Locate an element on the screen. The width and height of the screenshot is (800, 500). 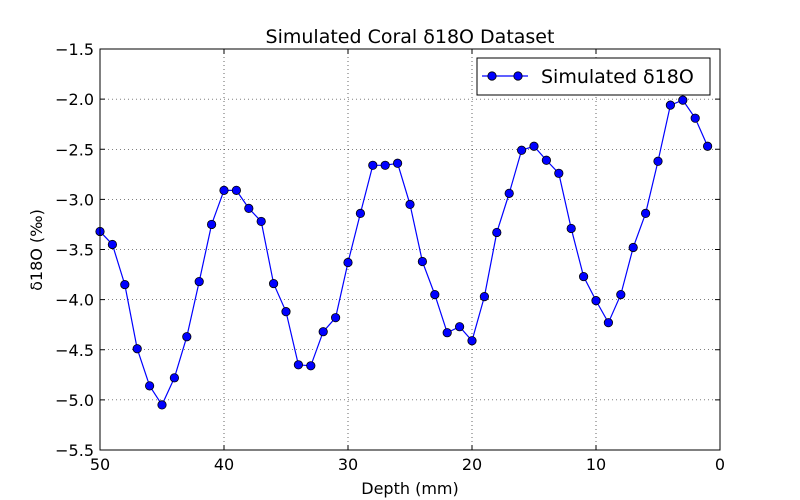
y-tick-label: −4.5 is located at coordinates (74, 350).